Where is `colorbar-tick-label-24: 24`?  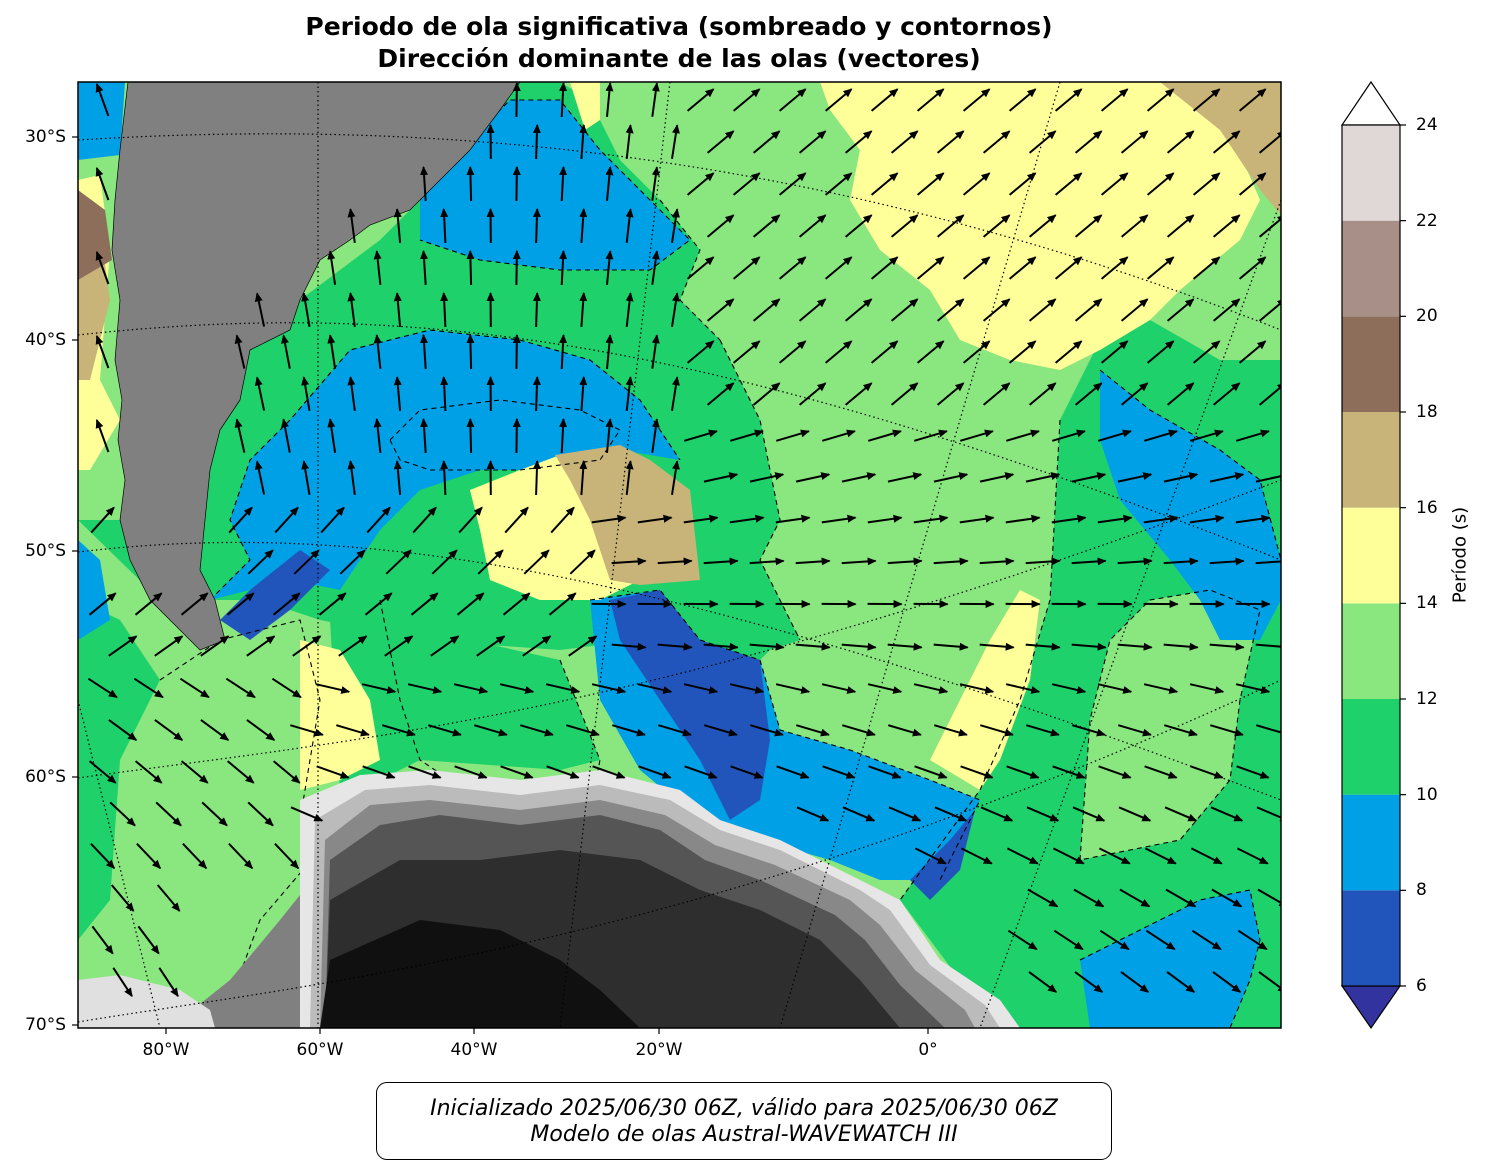
colorbar-tick-label-24: 24 is located at coordinates (1427, 125).